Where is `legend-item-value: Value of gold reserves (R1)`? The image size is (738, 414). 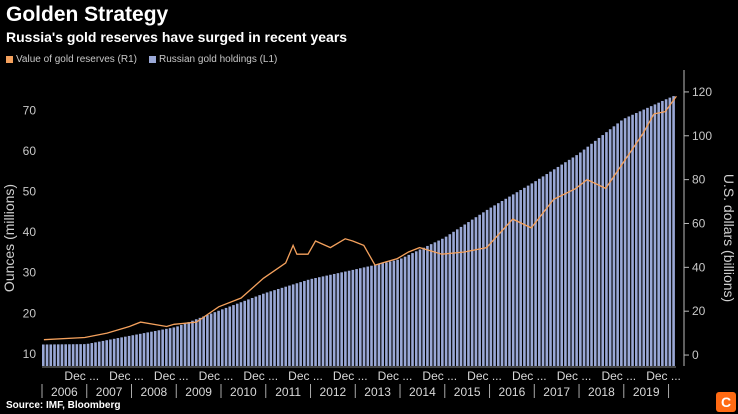 legend-item-value: Value of gold reserves (R1) is located at coordinates (71, 59).